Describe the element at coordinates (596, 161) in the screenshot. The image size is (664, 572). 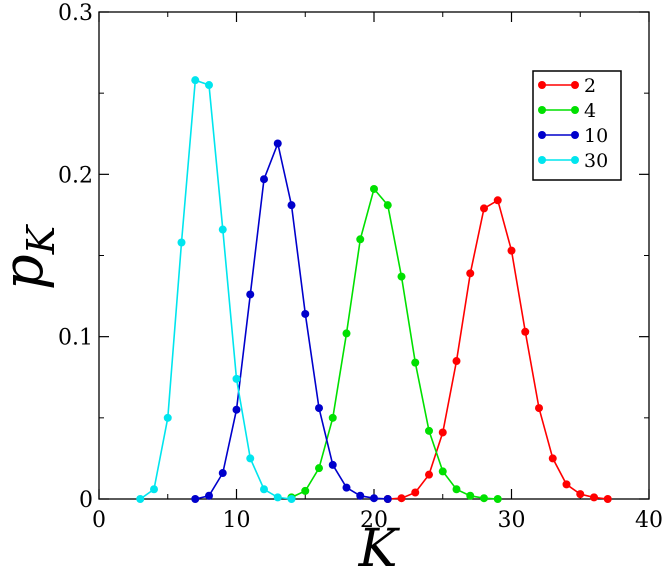
I see `legend-label: 30` at that location.